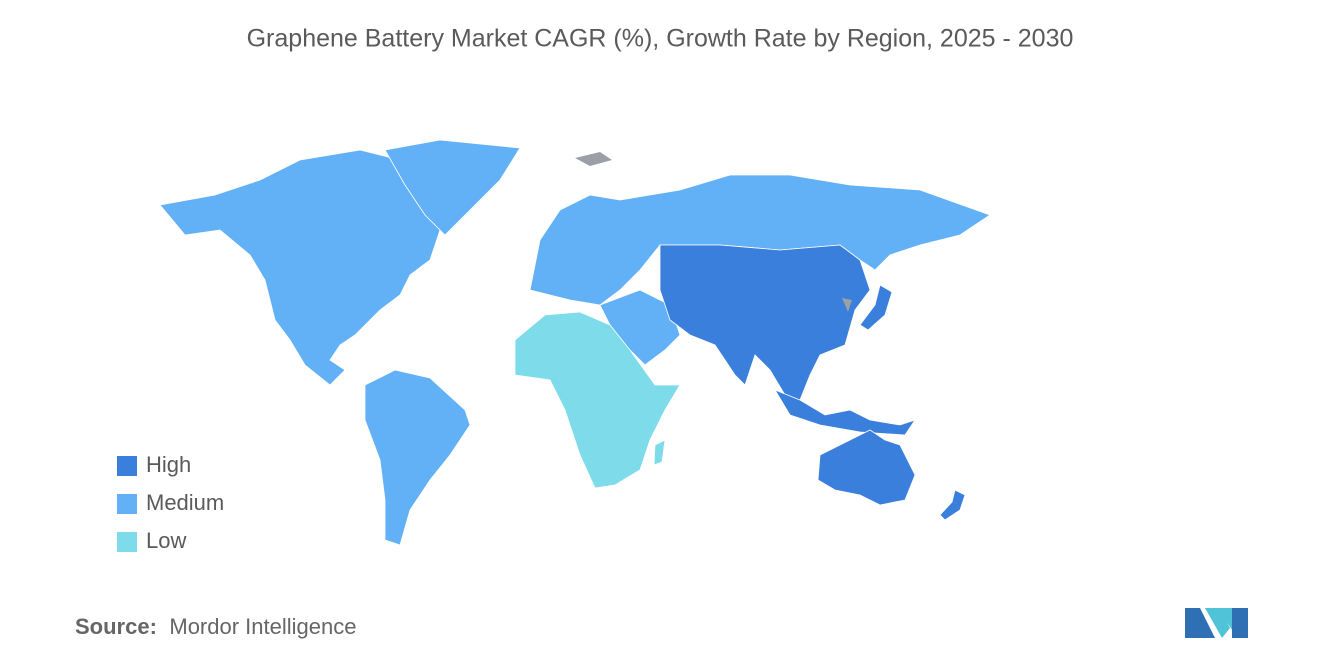 The image size is (1320, 665). Describe the element at coordinates (185, 502) in the screenshot. I see `legend-label: Medium` at that location.